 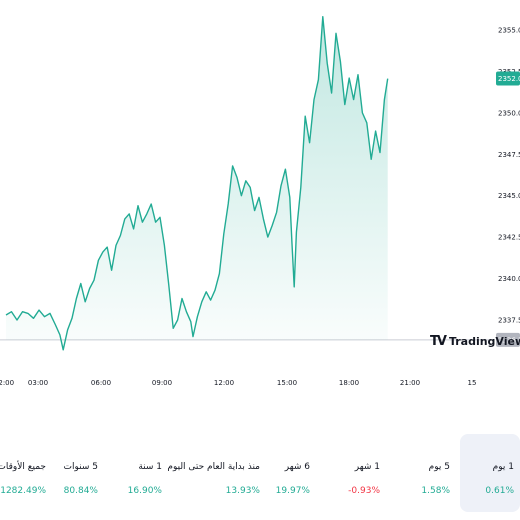 What do you see at coordinates (144, 491) in the screenshot?
I see `period-change-value: 16.90%` at bounding box center [144, 491].